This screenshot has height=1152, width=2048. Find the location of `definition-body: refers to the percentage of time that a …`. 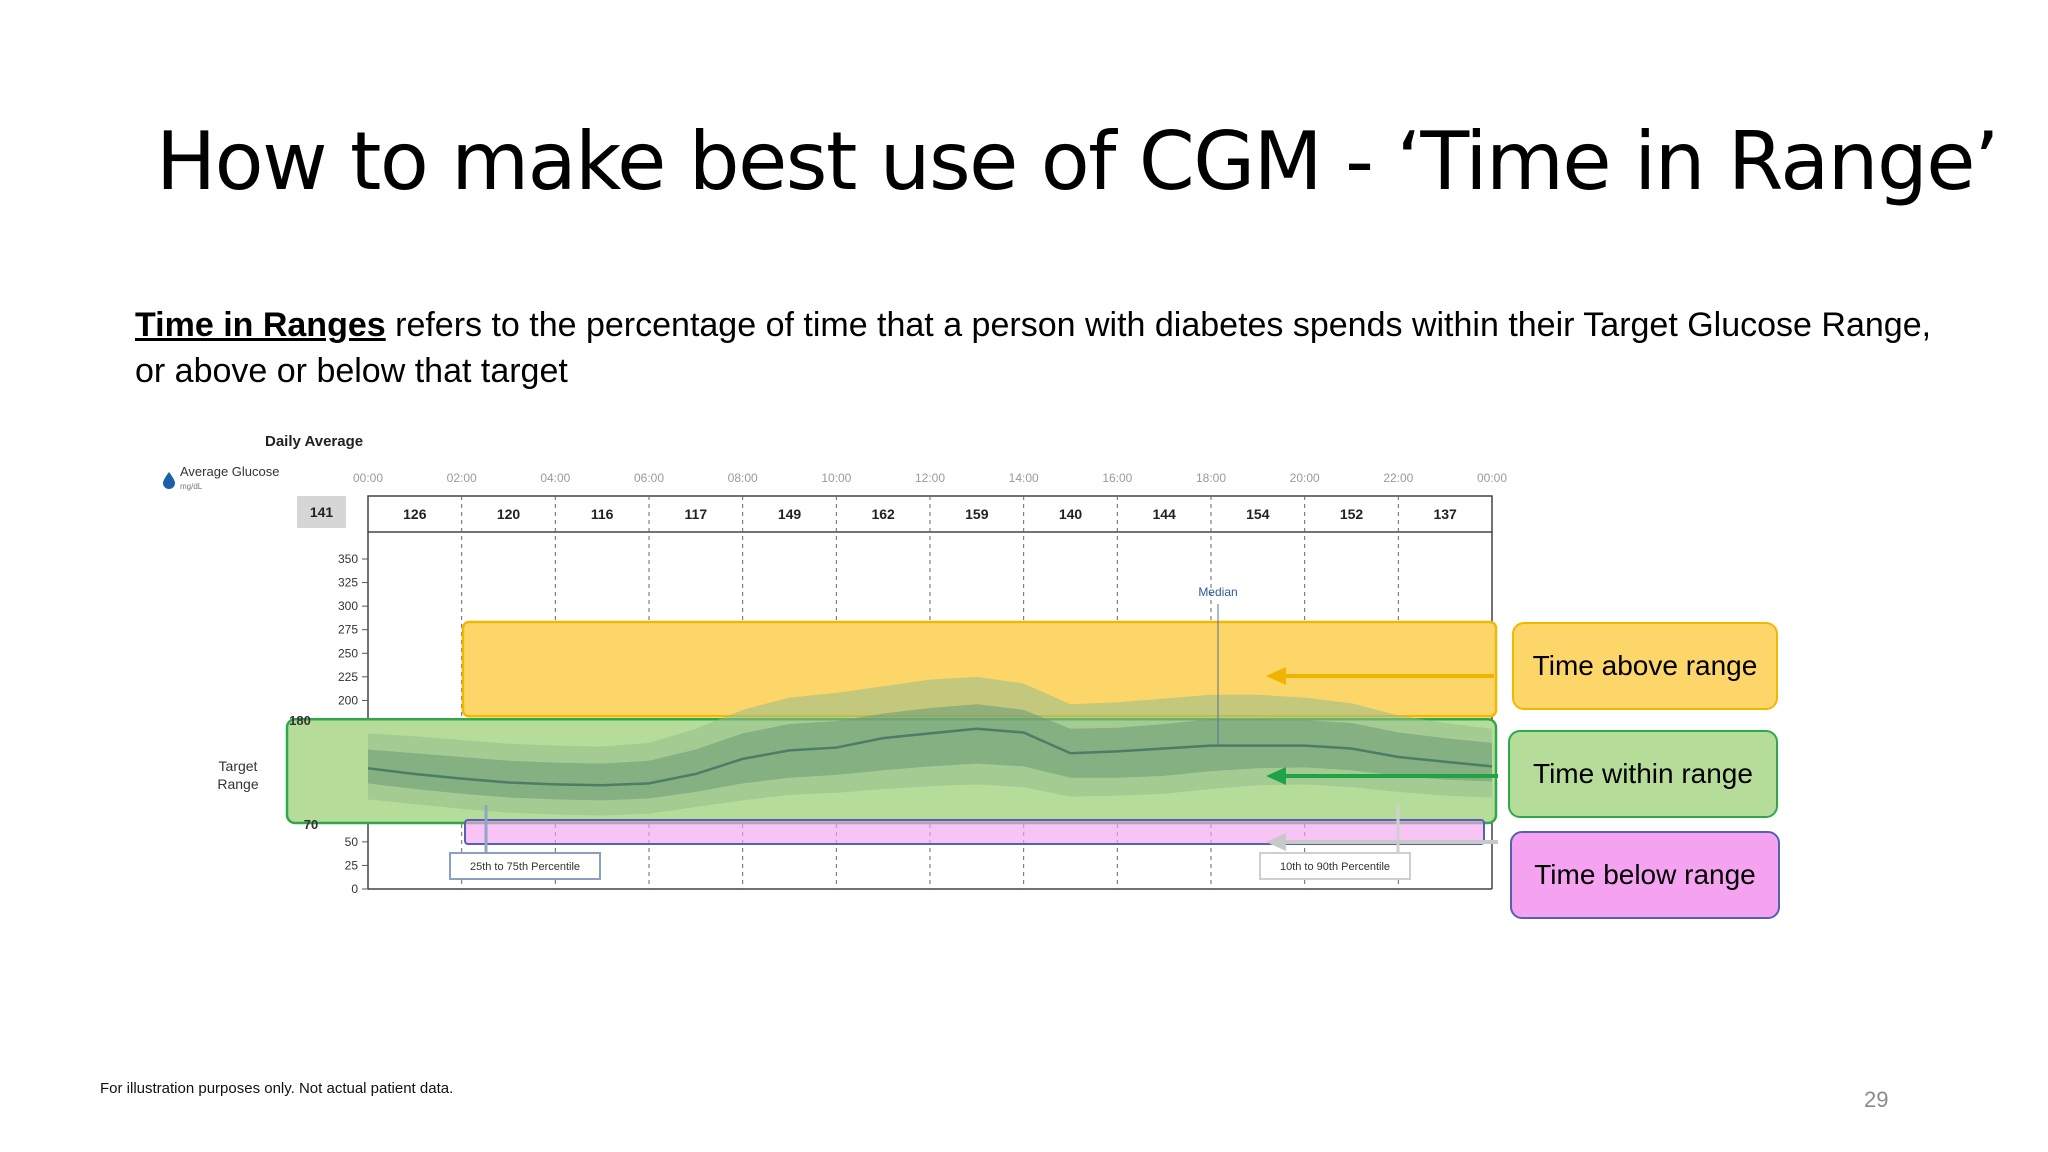

definition-body: refers to the percentage of time that a … is located at coordinates (1033, 348).